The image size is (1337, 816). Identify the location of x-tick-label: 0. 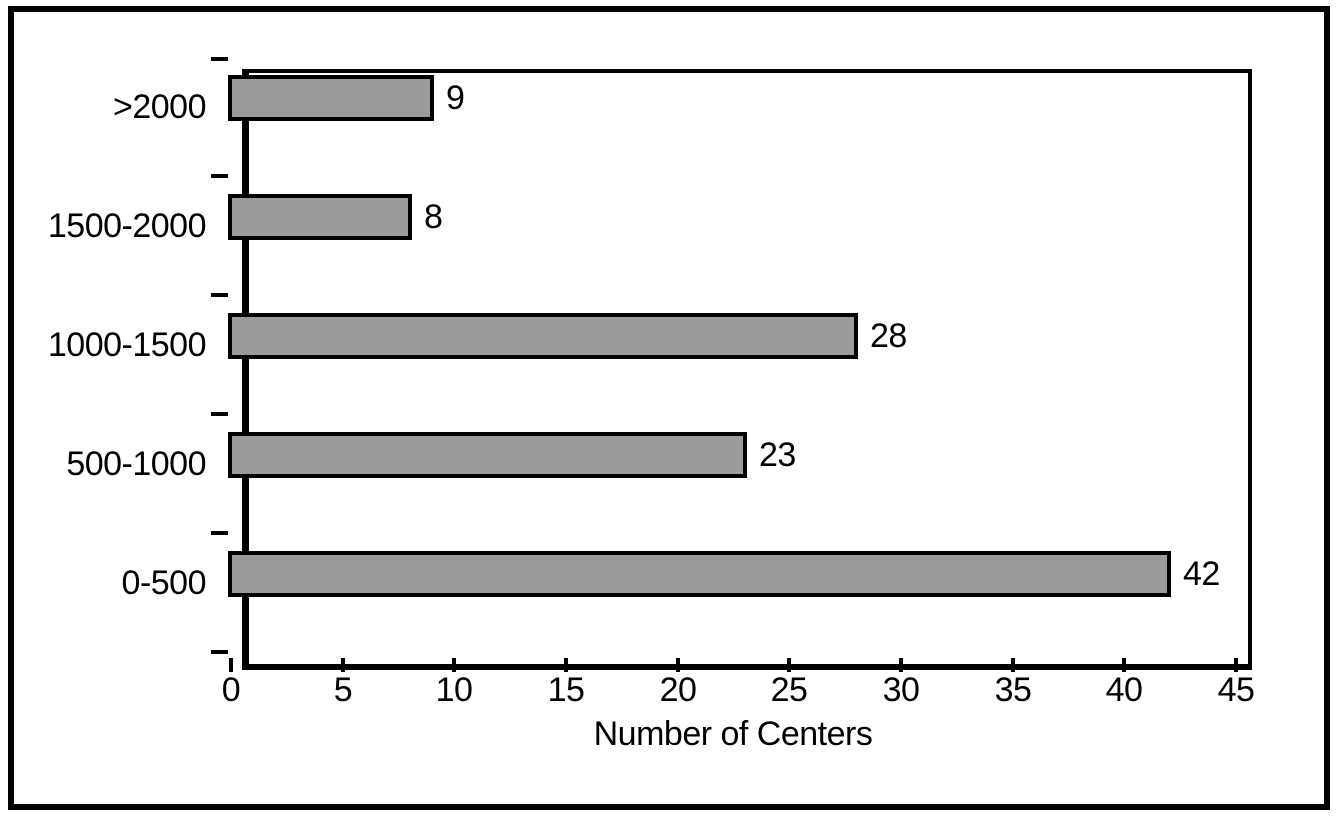
(231, 690).